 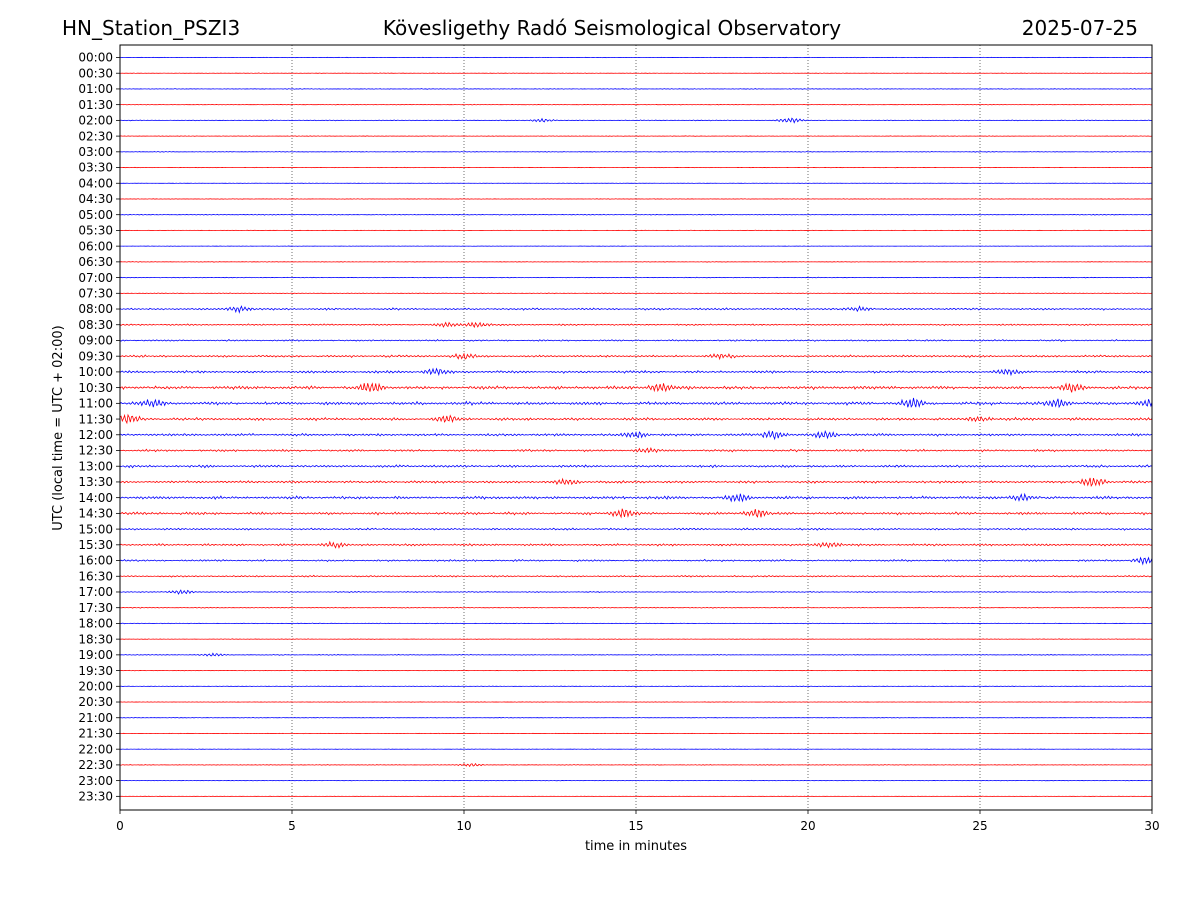 I want to click on x-tick-label: 30, so click(x=1151, y=826).